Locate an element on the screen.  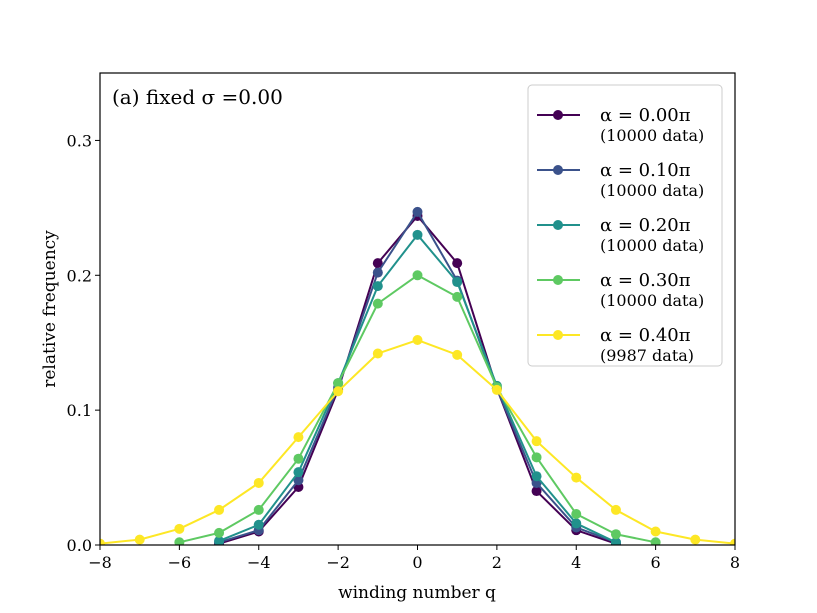
y-tick-label: 0.2 is located at coordinates (79, 275).